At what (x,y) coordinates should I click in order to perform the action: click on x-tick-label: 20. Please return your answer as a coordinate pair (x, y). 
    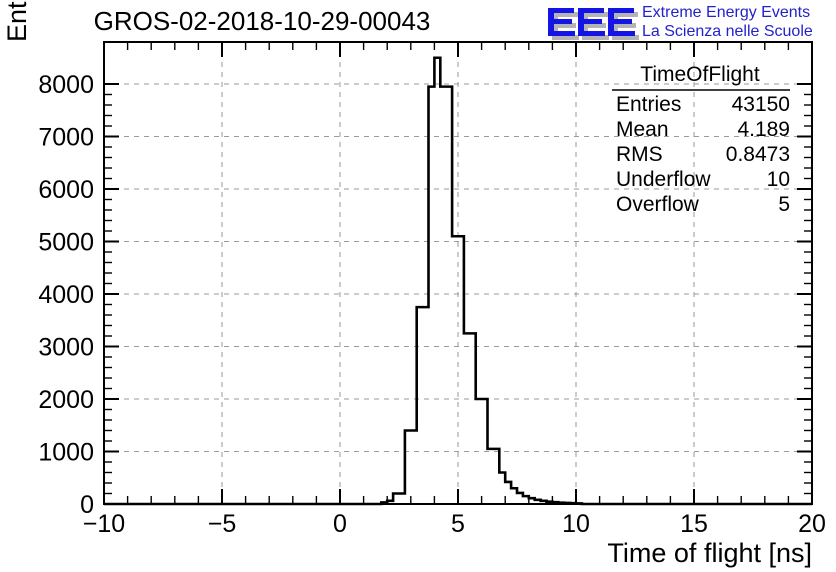
    Looking at the image, I should click on (812, 524).